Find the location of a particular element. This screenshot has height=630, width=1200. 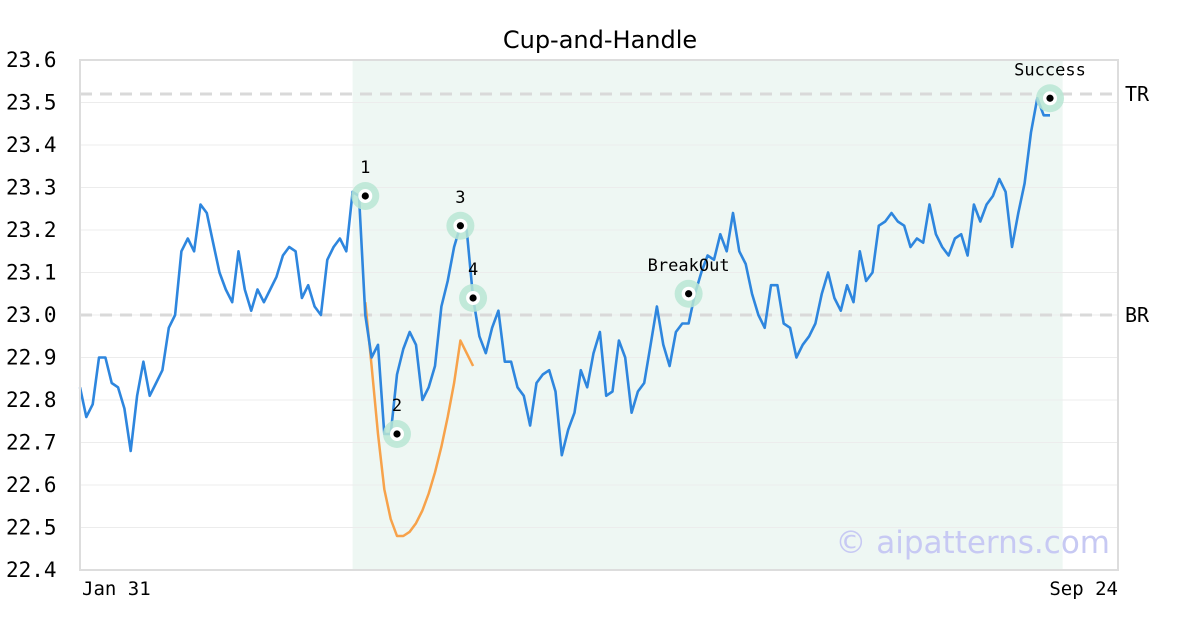

x-tick-label: Sep 24 is located at coordinates (1083, 589).